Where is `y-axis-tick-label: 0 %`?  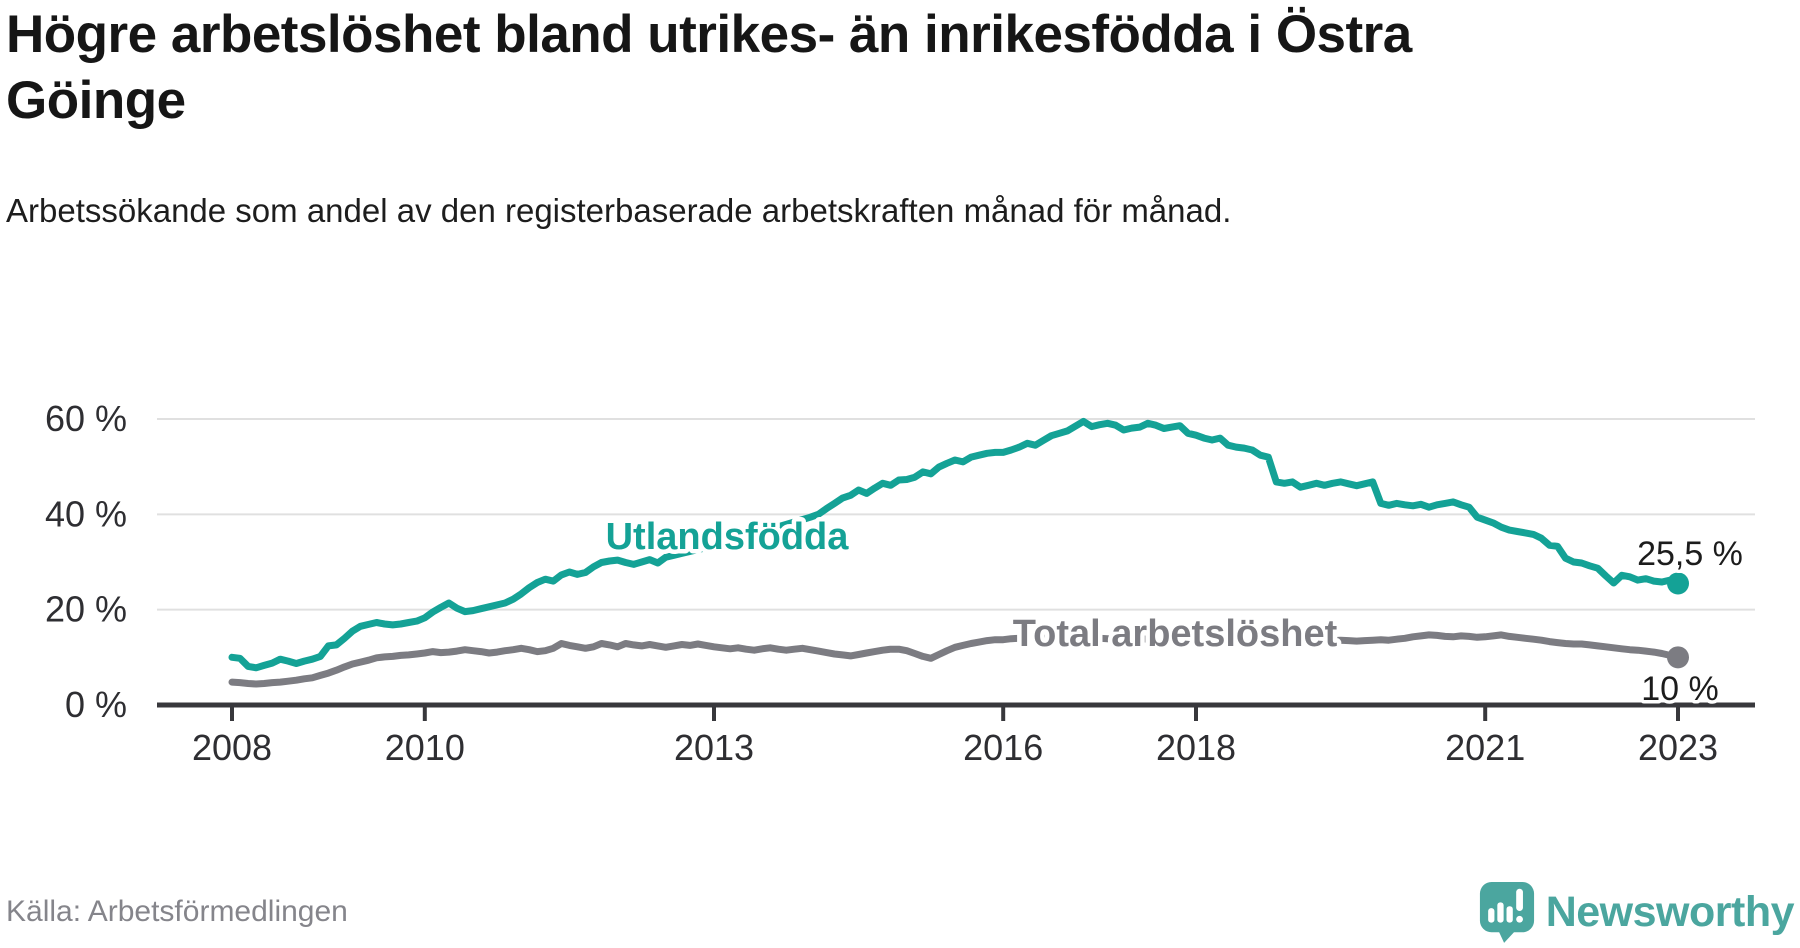 y-axis-tick-label: 0 % is located at coordinates (96, 704).